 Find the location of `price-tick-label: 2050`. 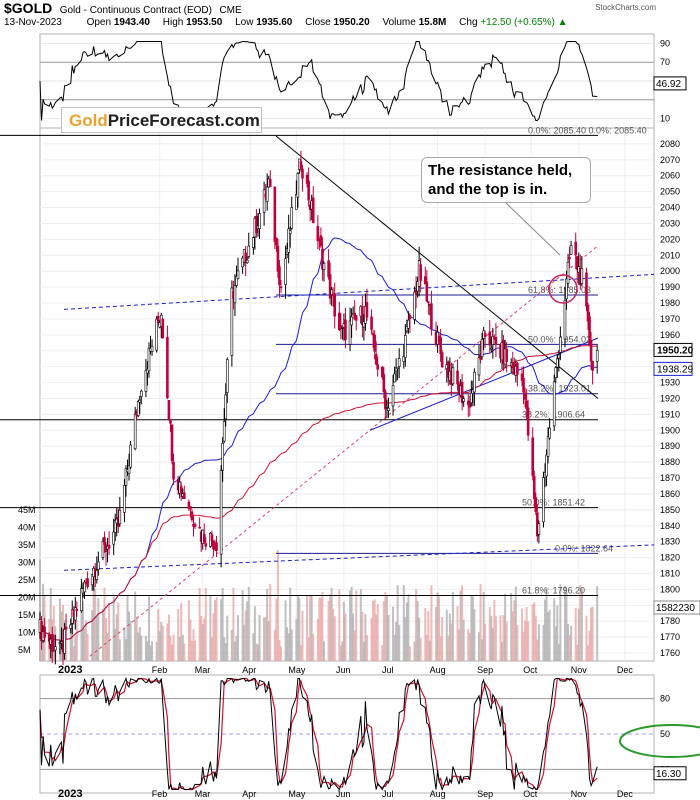

price-tick-label: 2050 is located at coordinates (670, 192).